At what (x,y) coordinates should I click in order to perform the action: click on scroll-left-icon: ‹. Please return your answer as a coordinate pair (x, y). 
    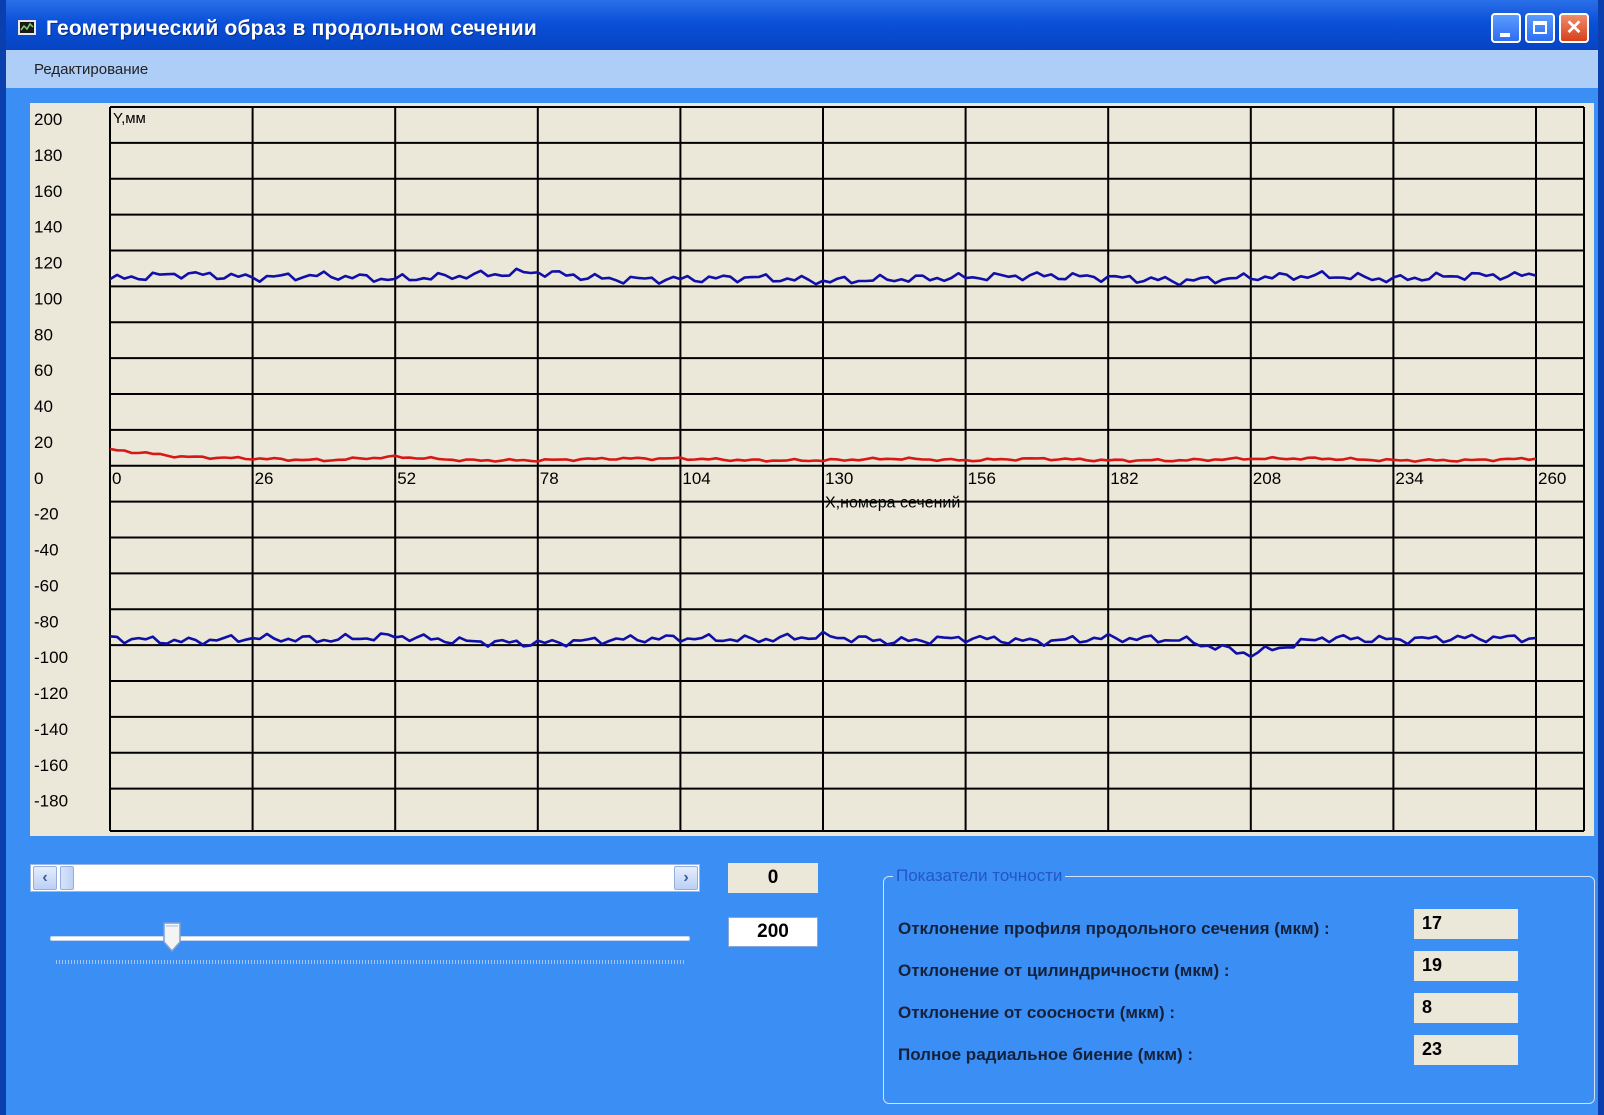
    Looking at the image, I should click on (45, 878).